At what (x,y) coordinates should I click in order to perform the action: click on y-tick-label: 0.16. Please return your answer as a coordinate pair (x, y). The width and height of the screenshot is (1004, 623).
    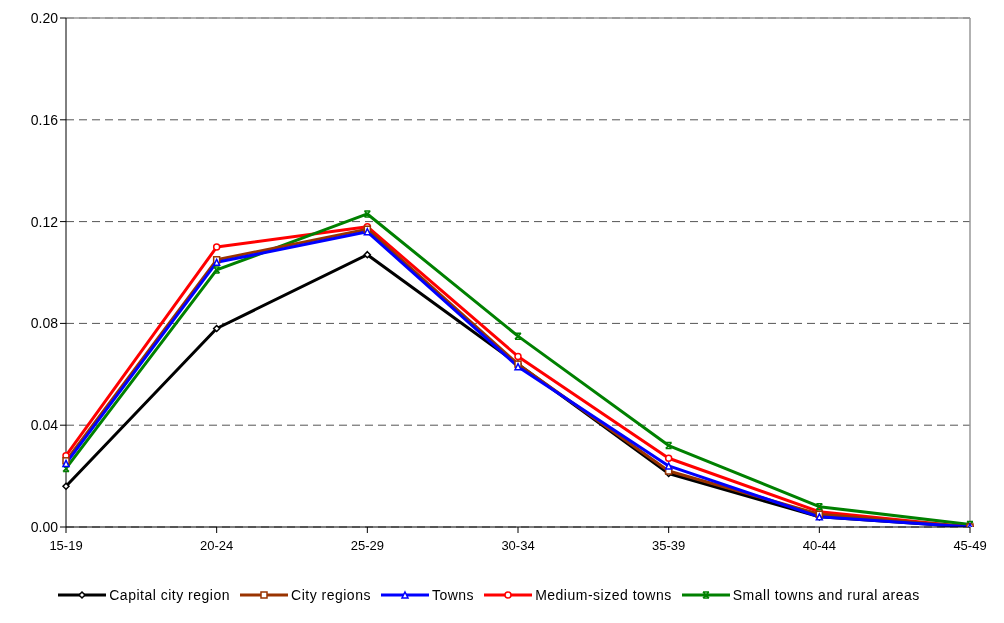
    Looking at the image, I should click on (44, 119).